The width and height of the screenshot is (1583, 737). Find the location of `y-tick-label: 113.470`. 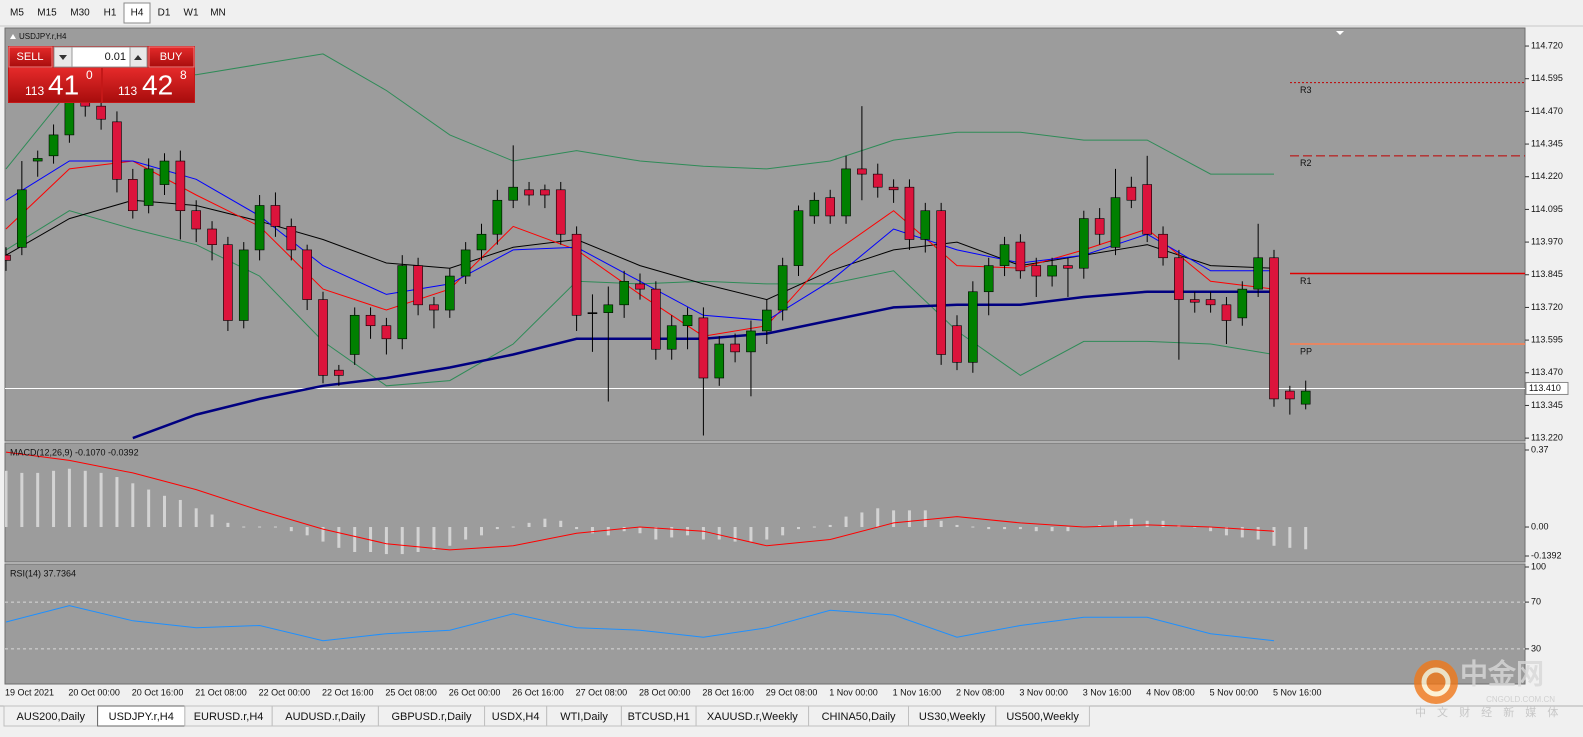

y-tick-label: 113.470 is located at coordinates (1547, 372).